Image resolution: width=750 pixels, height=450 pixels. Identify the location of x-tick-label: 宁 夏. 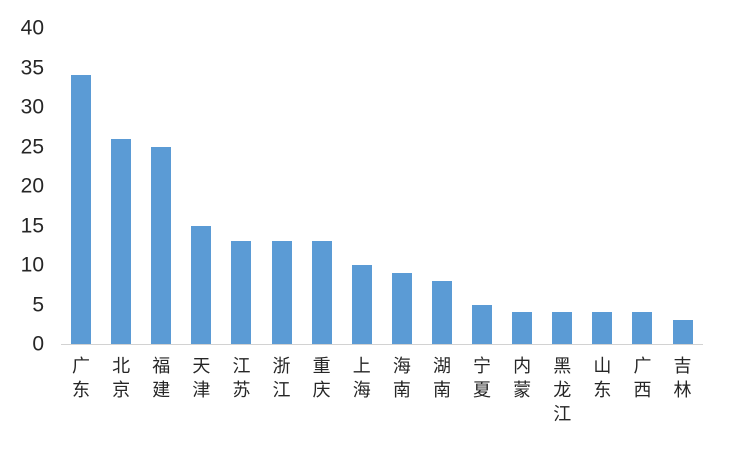
(482, 378).